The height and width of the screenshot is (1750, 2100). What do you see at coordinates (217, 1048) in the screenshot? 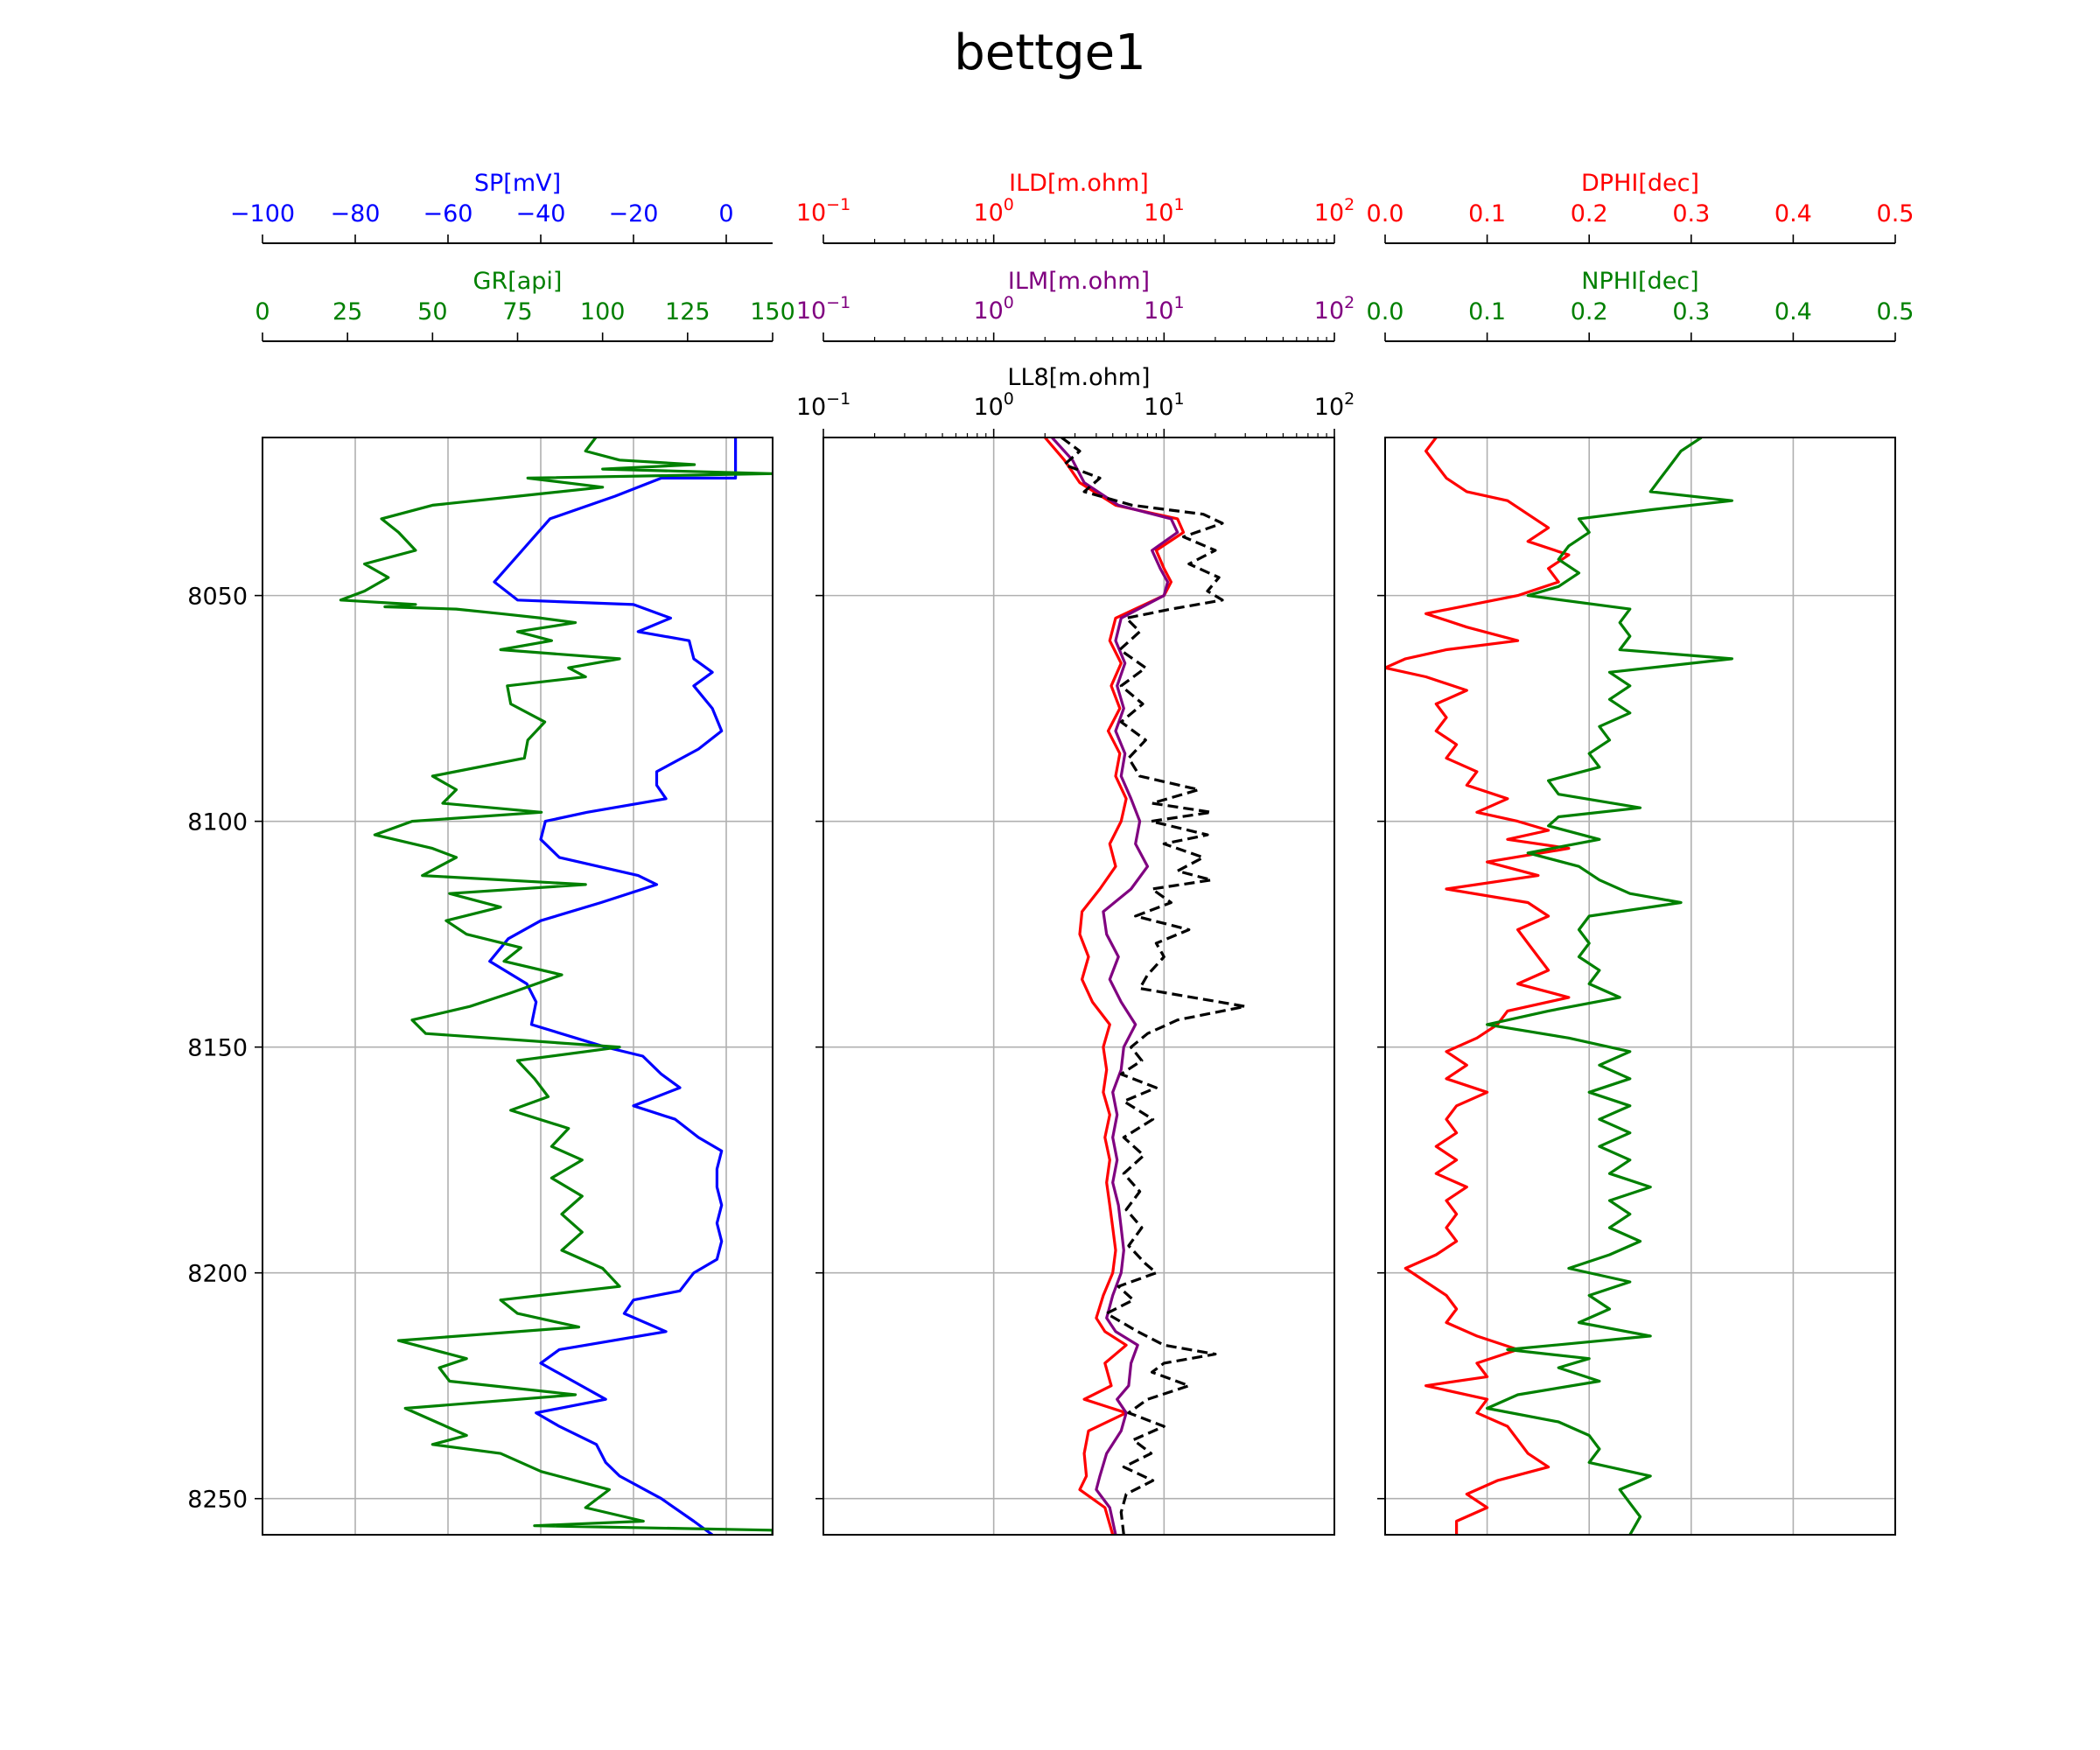
I see `depth-tick-label: 8150` at bounding box center [217, 1048].